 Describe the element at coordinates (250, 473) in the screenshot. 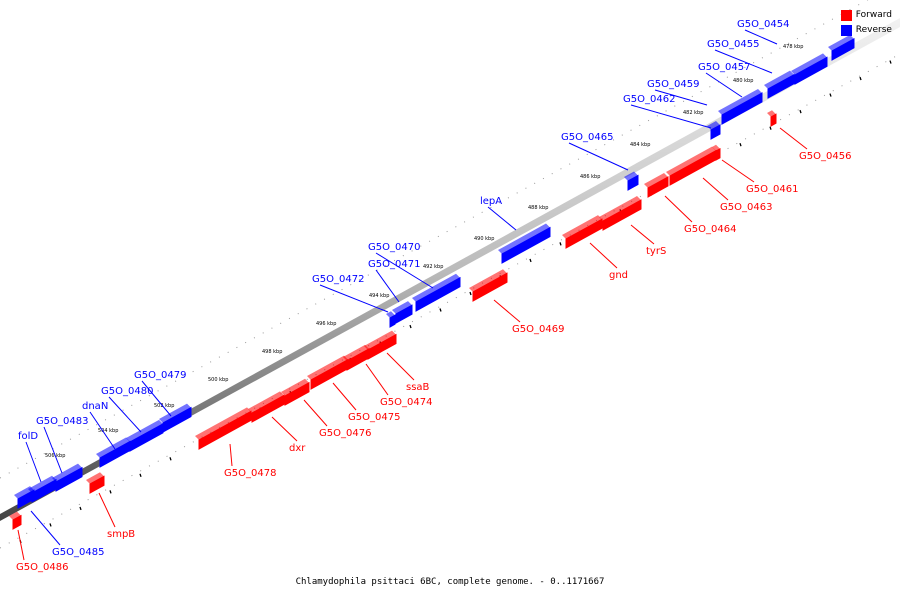

I see `gene-label: G5O_0478` at that location.